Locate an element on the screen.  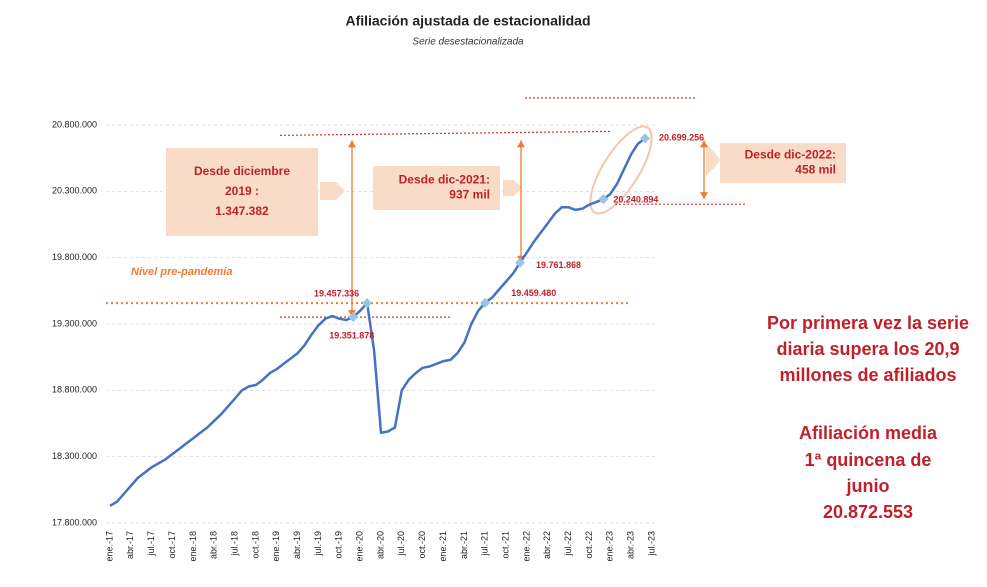
x-tick-label: oct.-21 is located at coordinates (505, 545).